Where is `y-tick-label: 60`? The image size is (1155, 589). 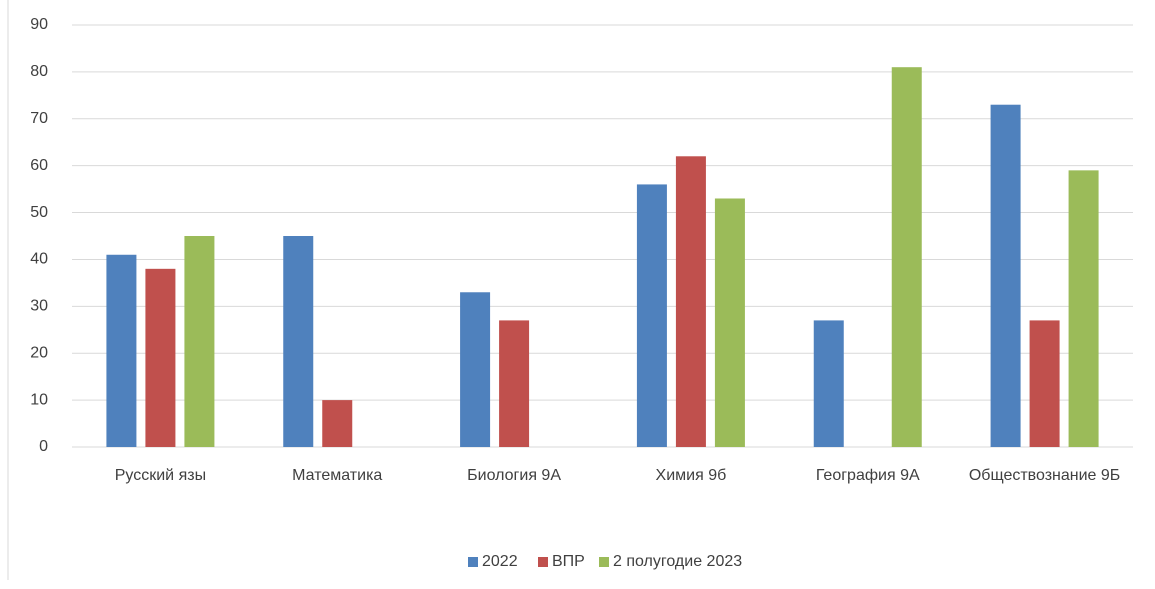 y-tick-label: 60 is located at coordinates (39, 165).